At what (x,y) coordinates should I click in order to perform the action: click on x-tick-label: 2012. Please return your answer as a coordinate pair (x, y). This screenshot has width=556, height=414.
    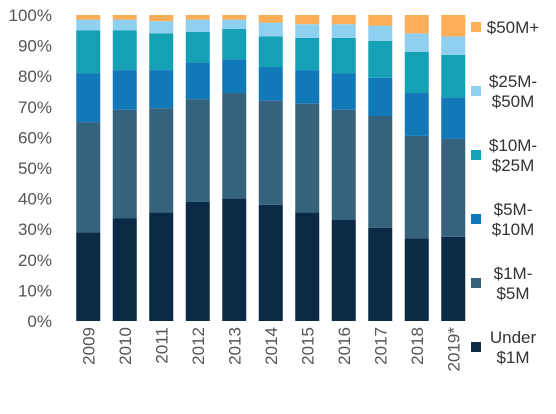
    Looking at the image, I should click on (198, 346).